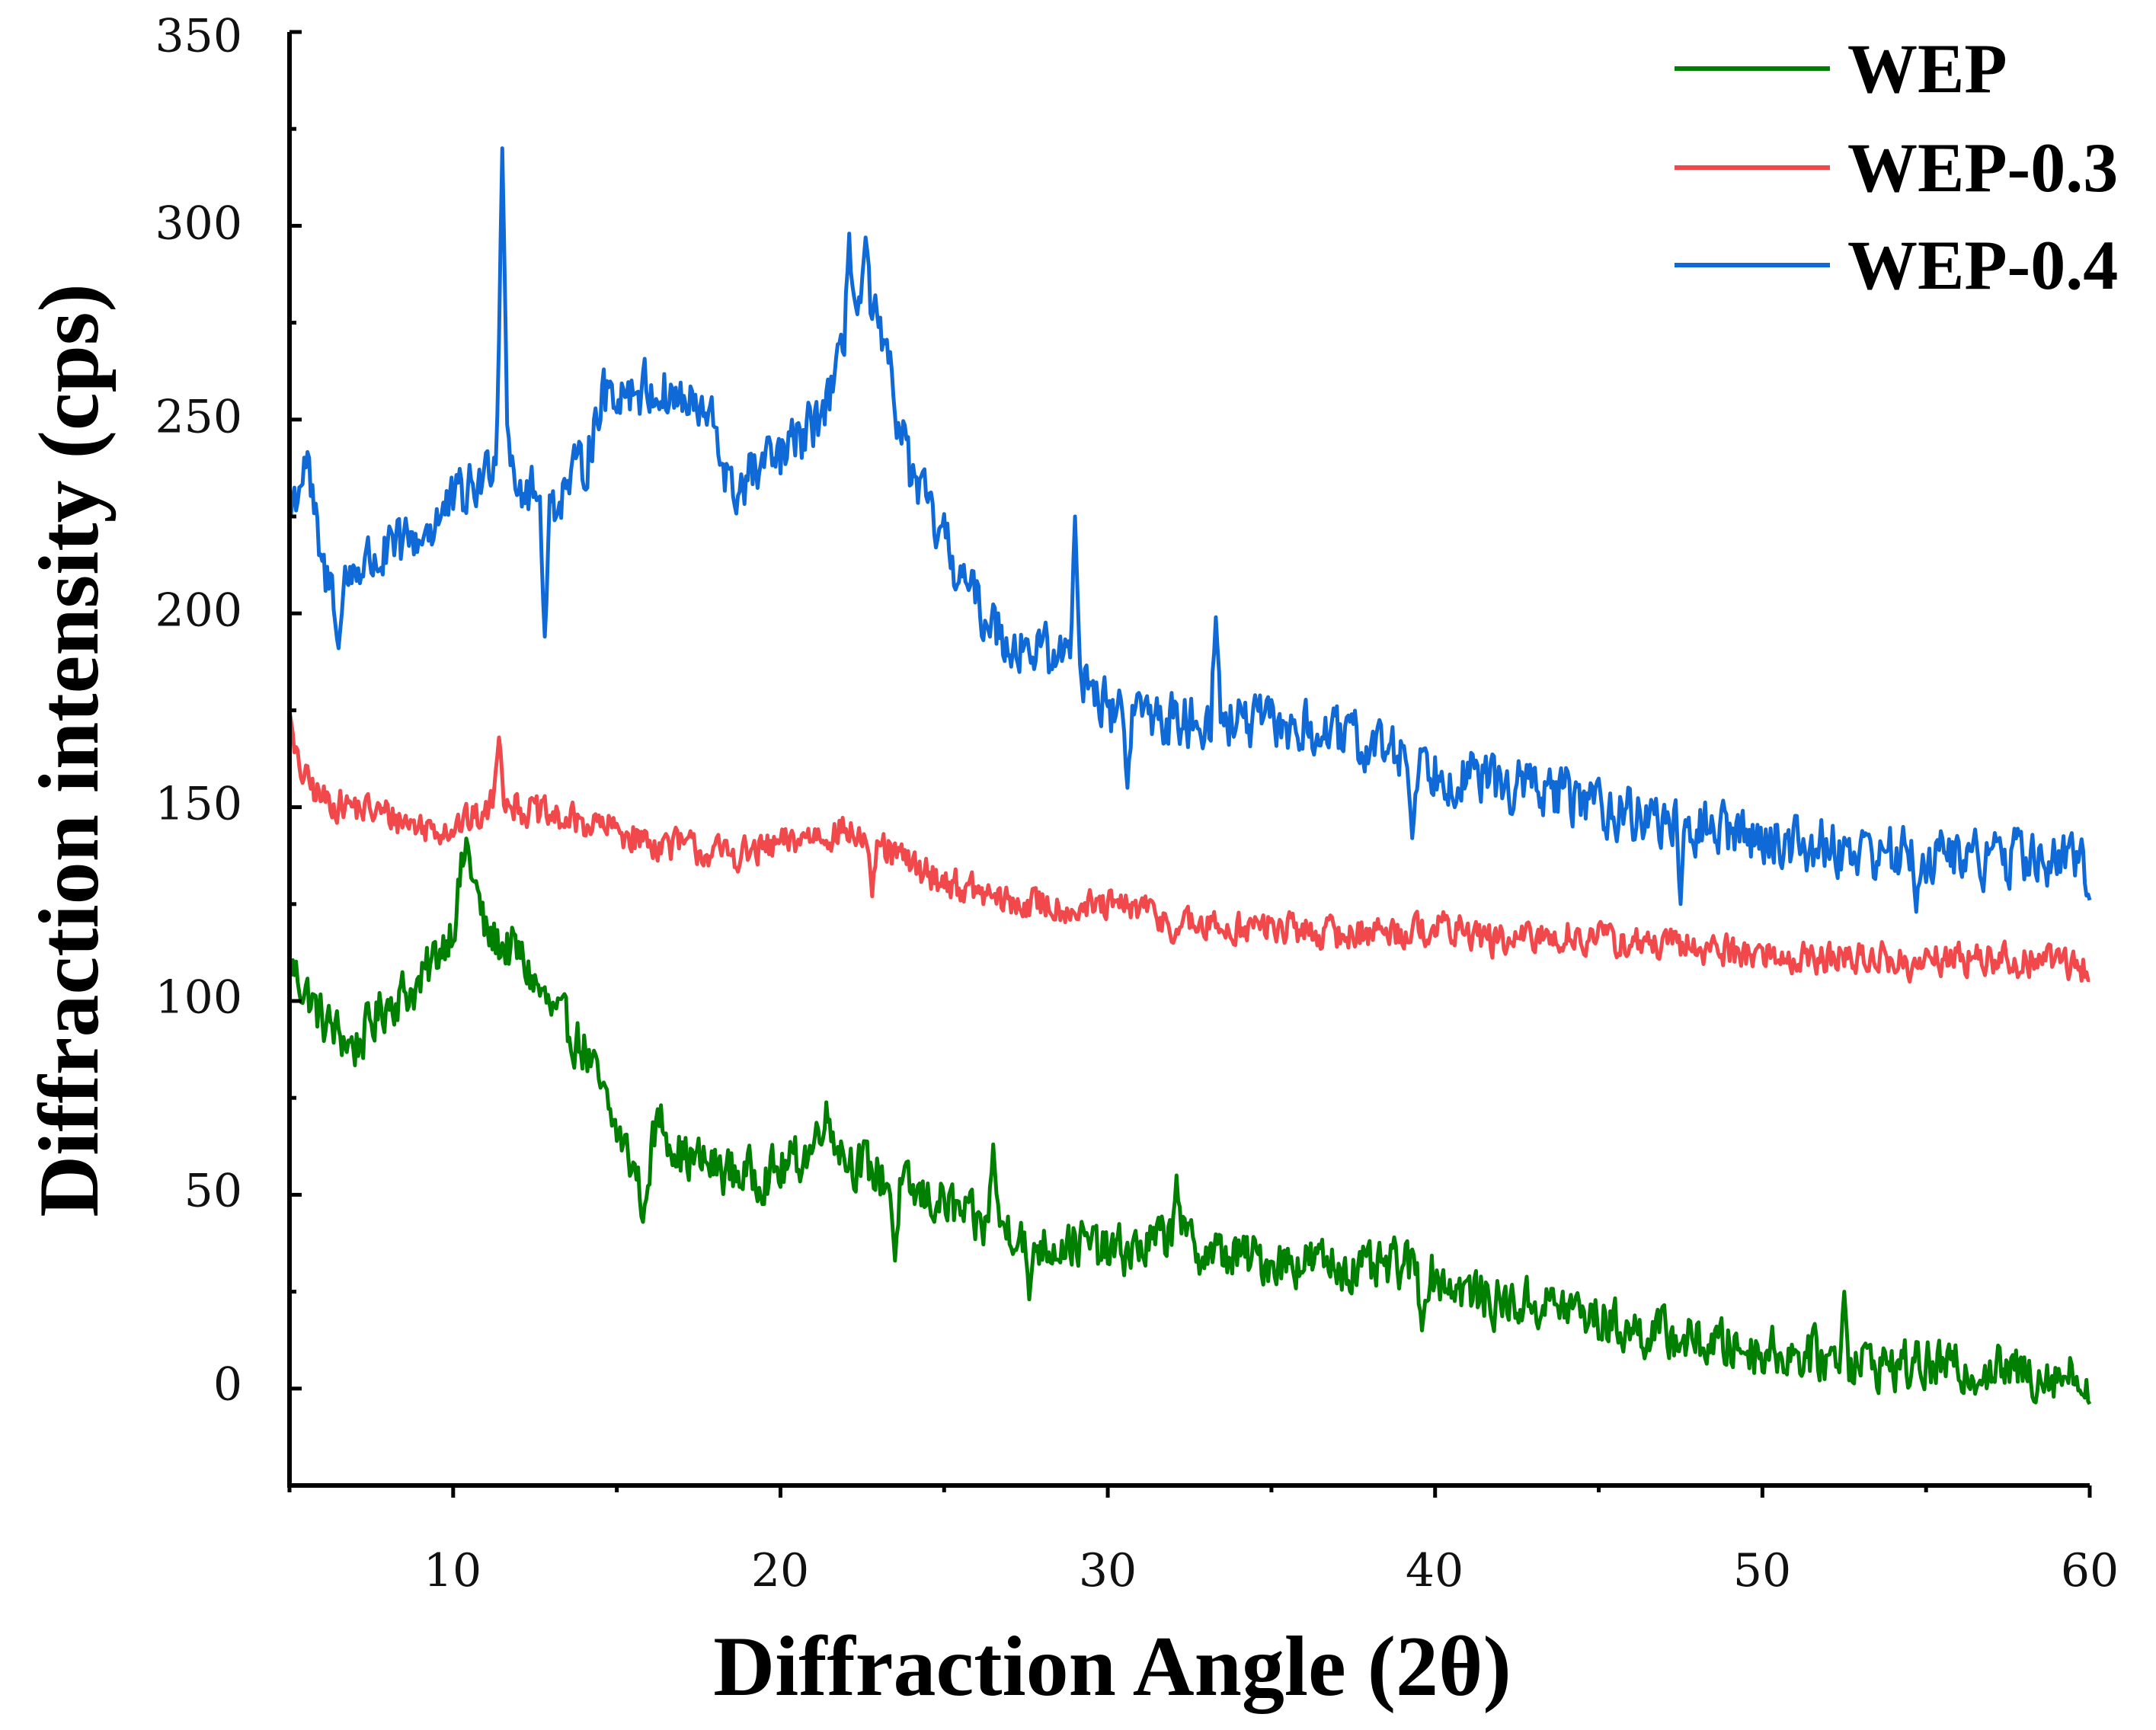  Describe the element at coordinates (198, 224) in the screenshot. I see `y-tick-label-300: 300` at that location.